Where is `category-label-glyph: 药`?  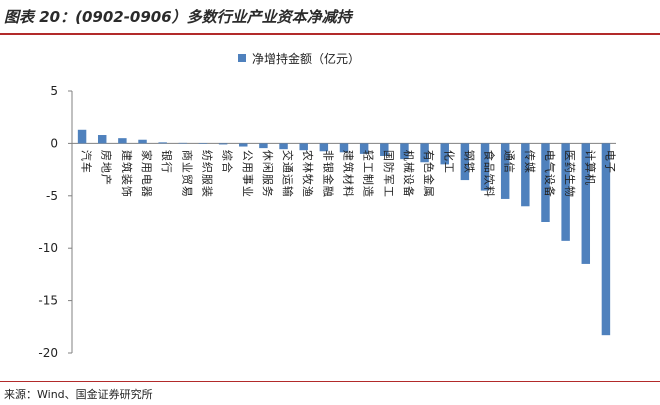 category-label-glyph: 药 is located at coordinates (569, 167).